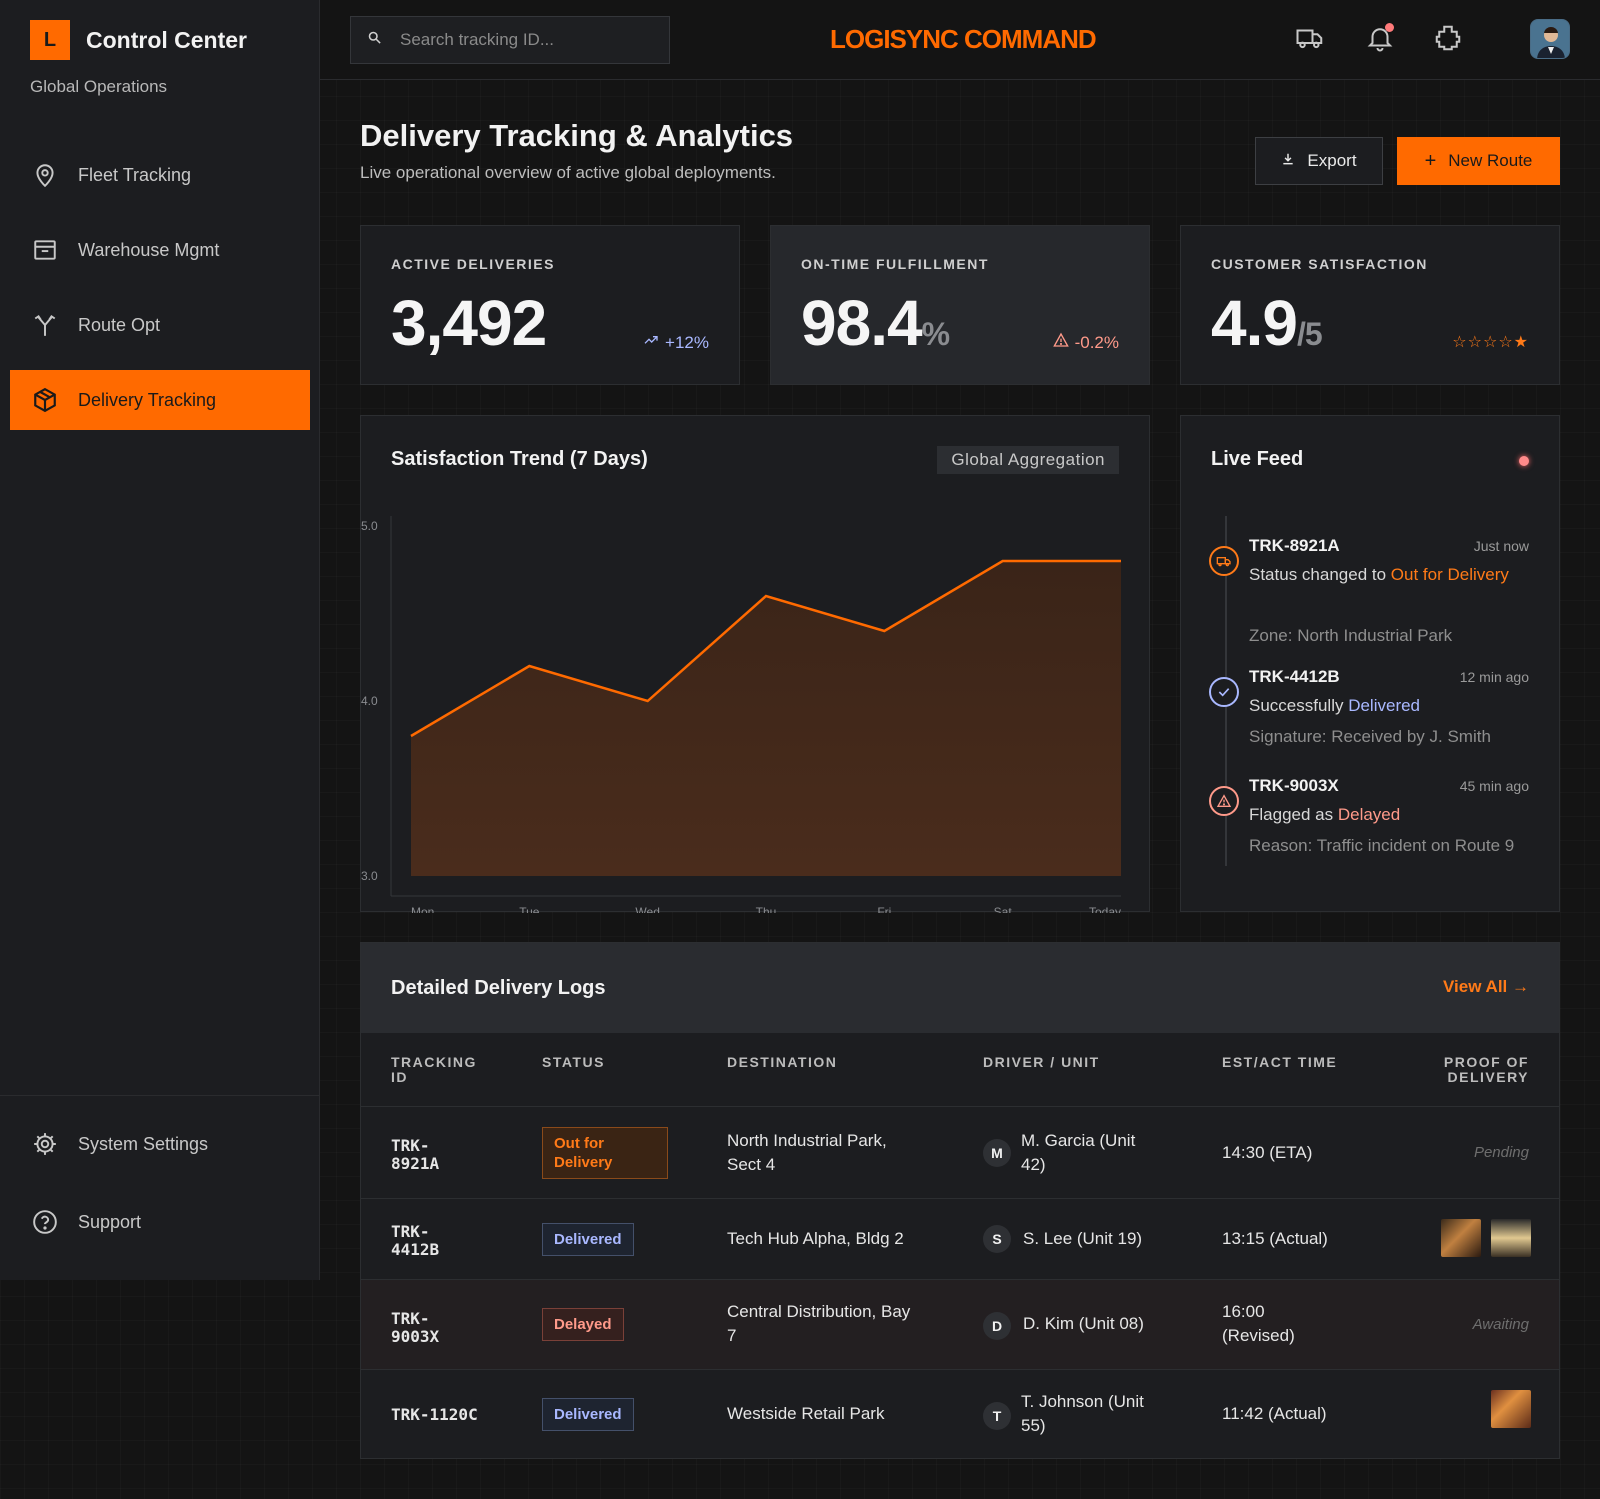 This screenshot has width=1600, height=1499. Describe the element at coordinates (45, 250) in the screenshot. I see `archive-box-icon` at that location.